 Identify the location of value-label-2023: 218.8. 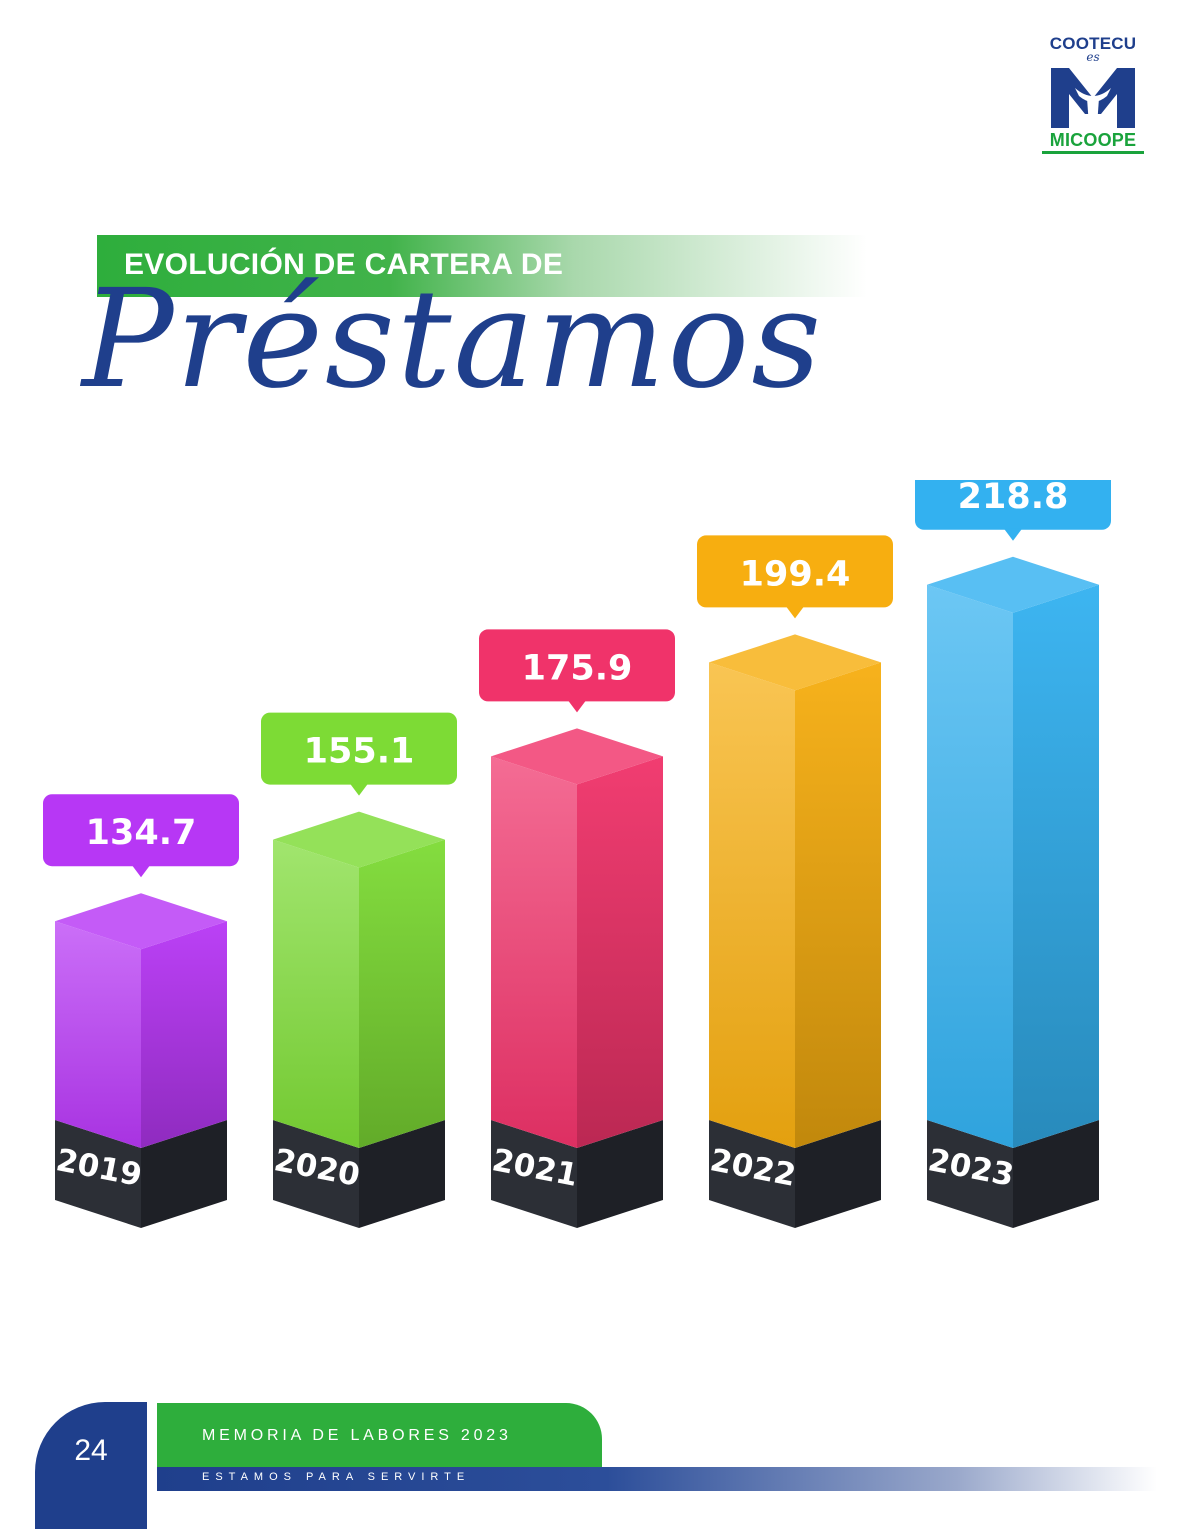
(1013, 498).